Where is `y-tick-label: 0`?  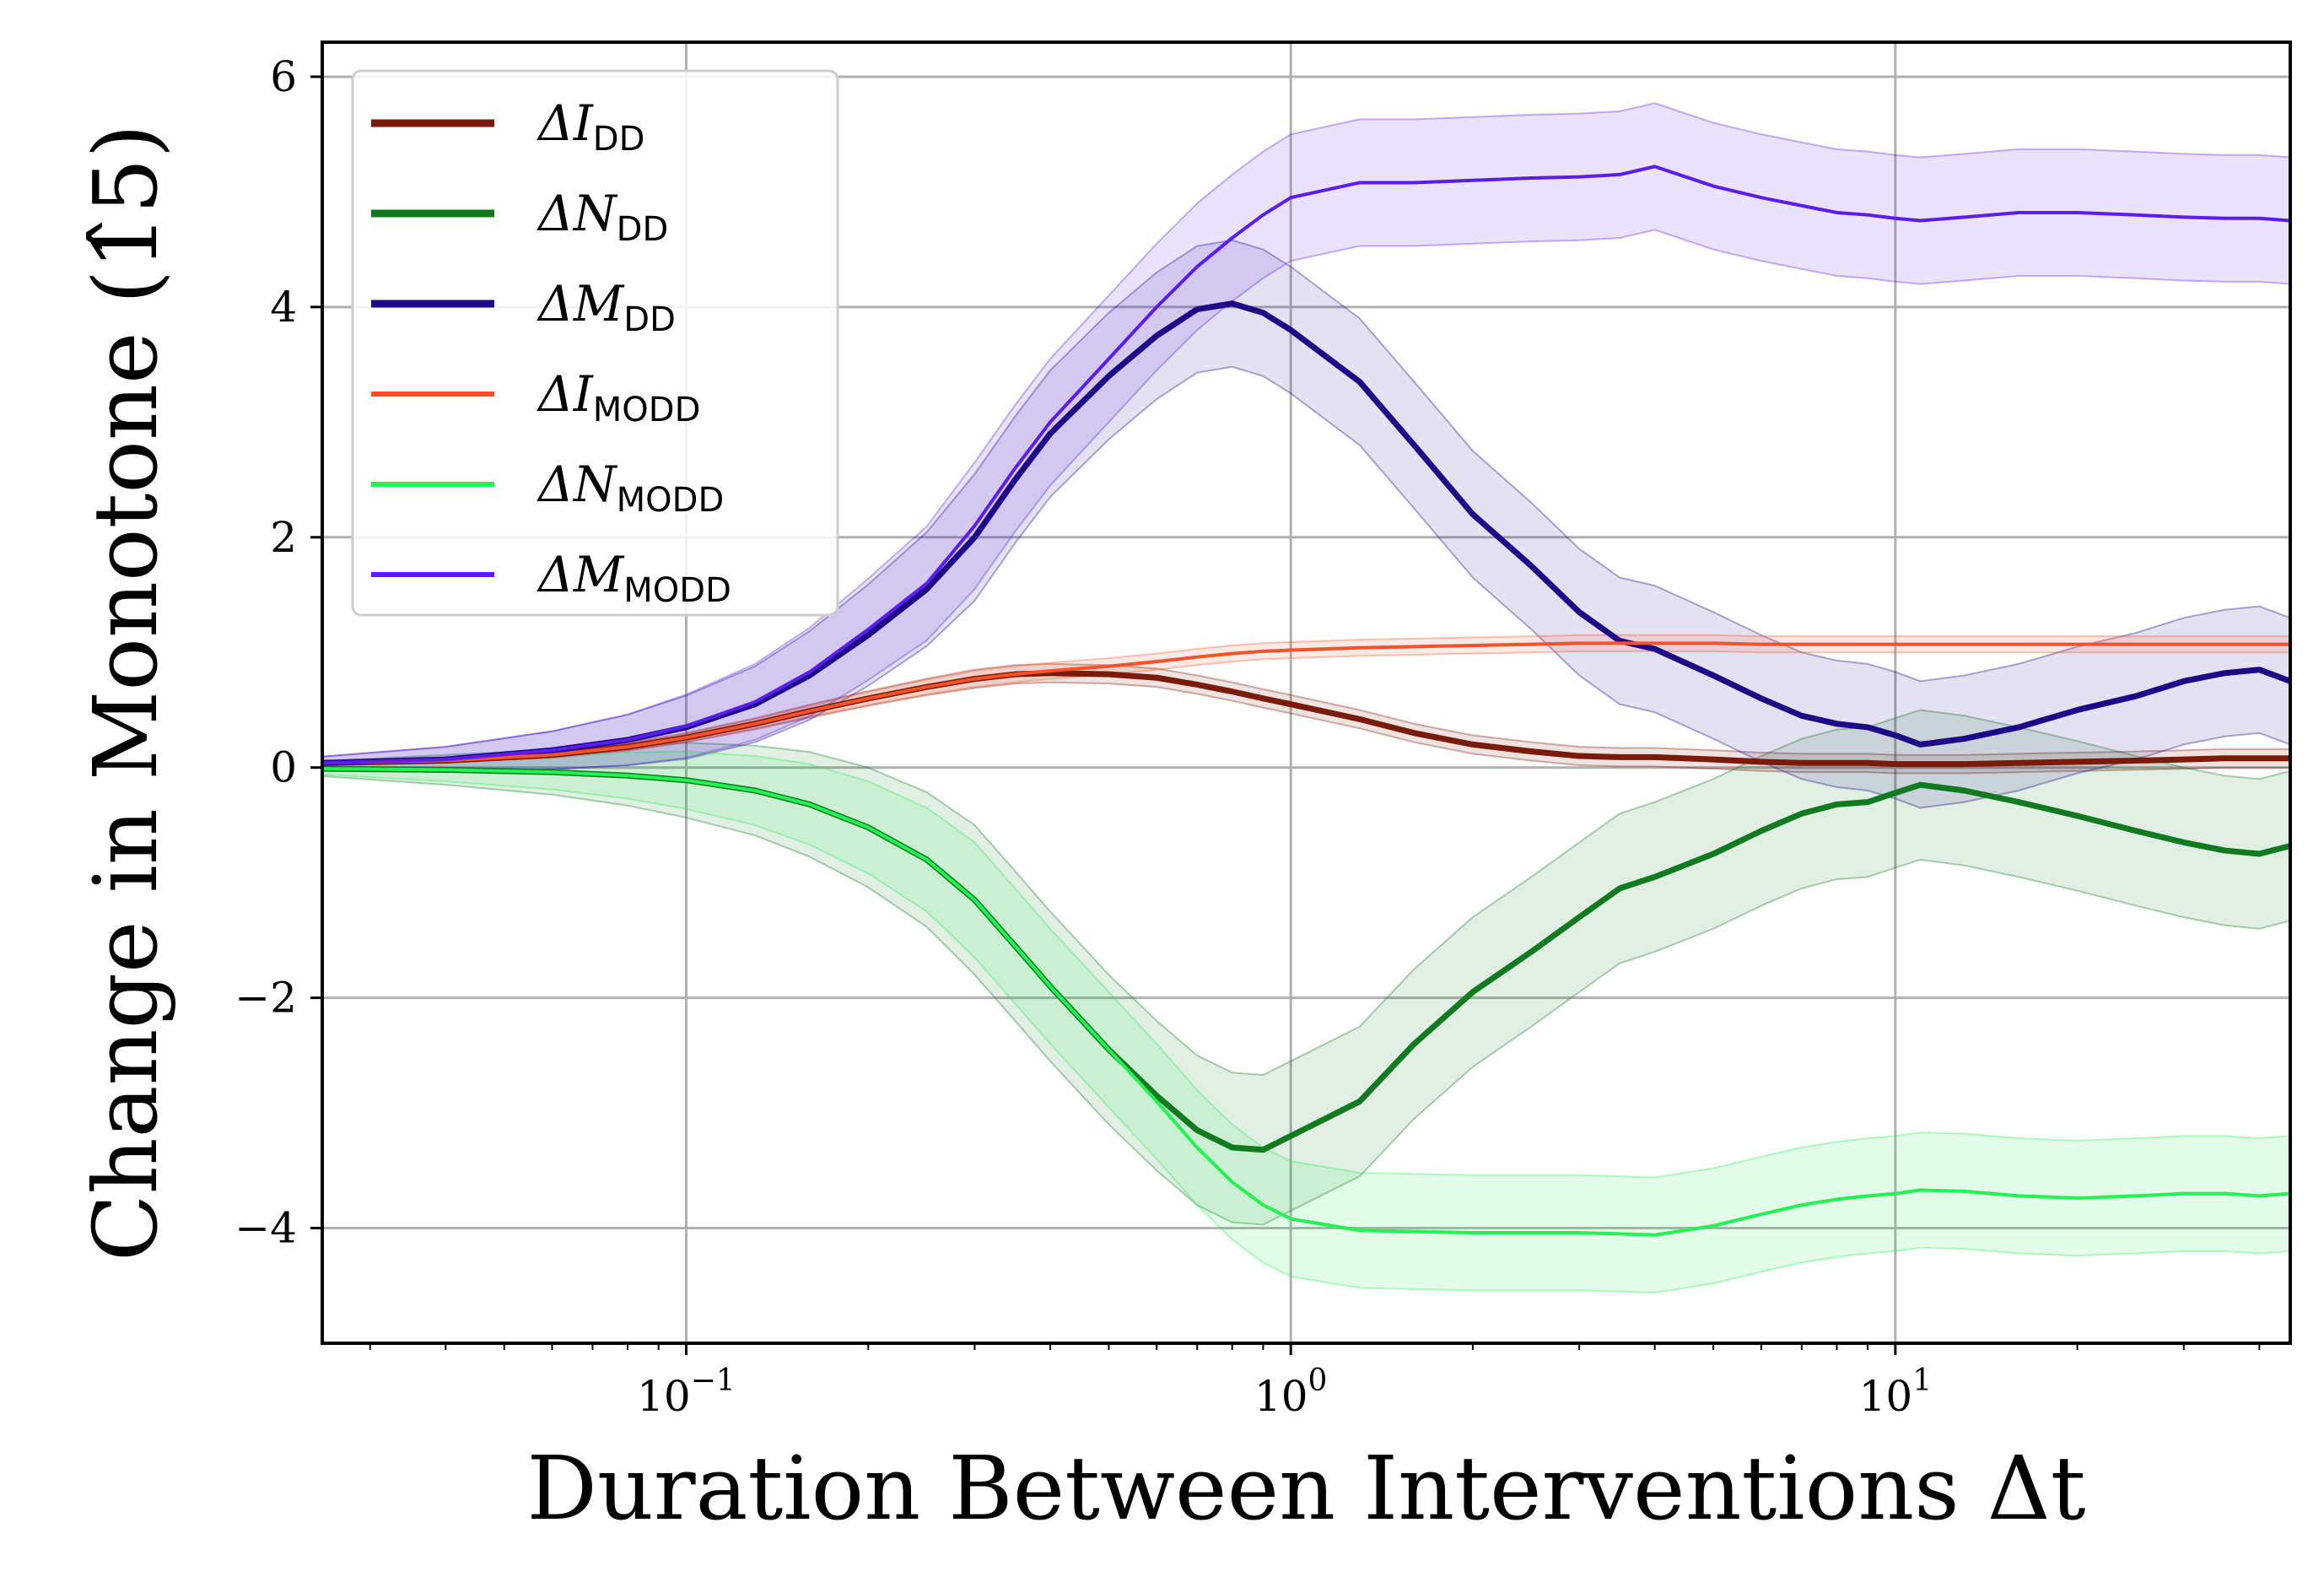
y-tick-label: 0 is located at coordinates (283, 767).